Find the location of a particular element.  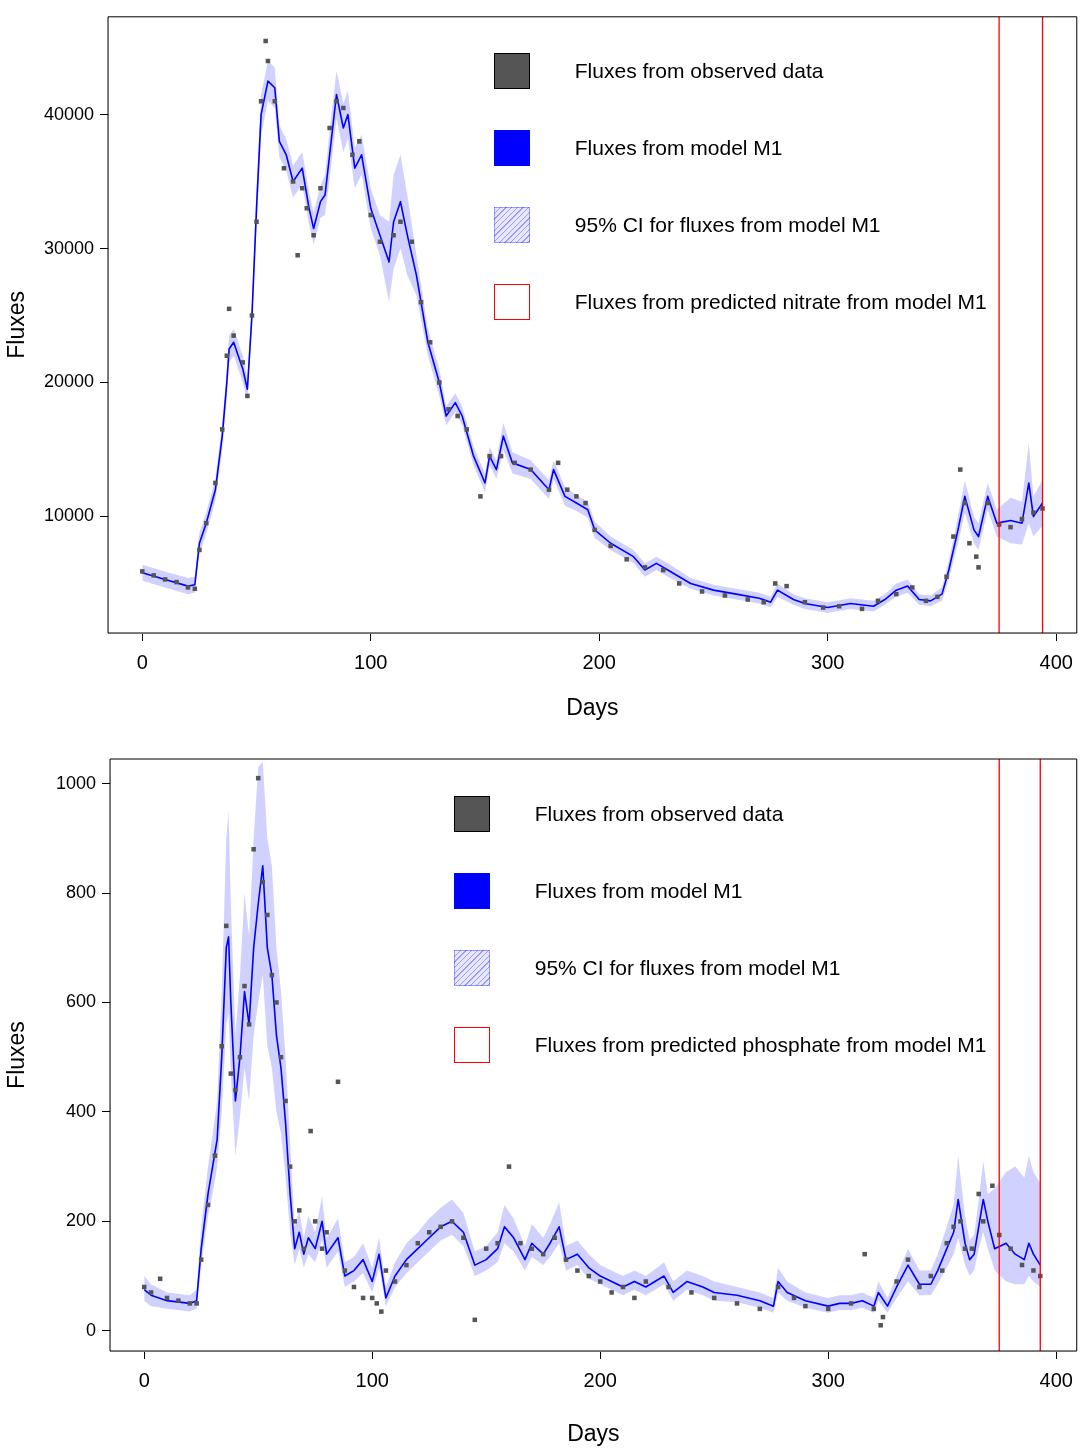

y-tick-label: 40000 is located at coordinates (68, 113).